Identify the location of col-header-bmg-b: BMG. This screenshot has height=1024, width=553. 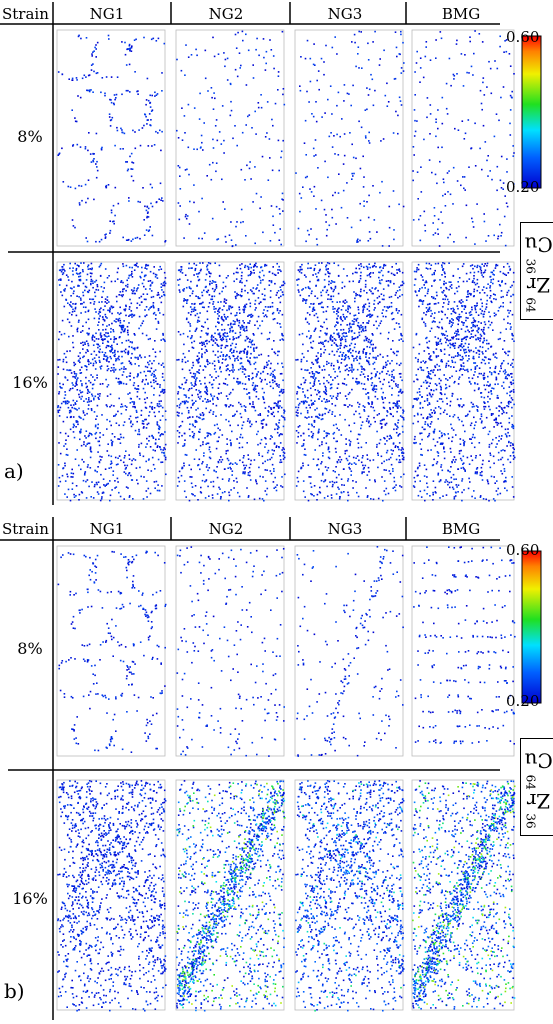
(461, 529).